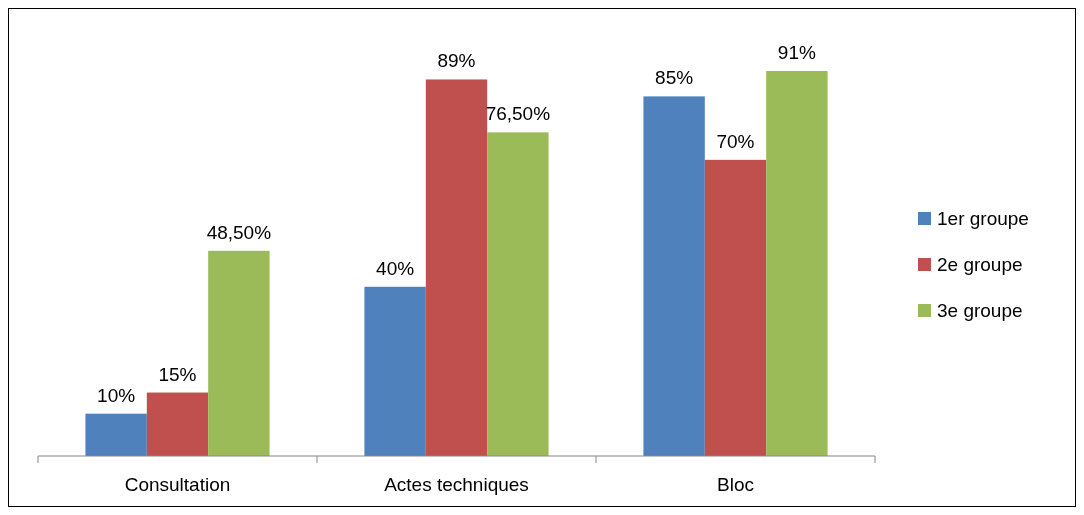  Describe the element at coordinates (456, 61) in the screenshot. I see `data-label: 89%` at that location.